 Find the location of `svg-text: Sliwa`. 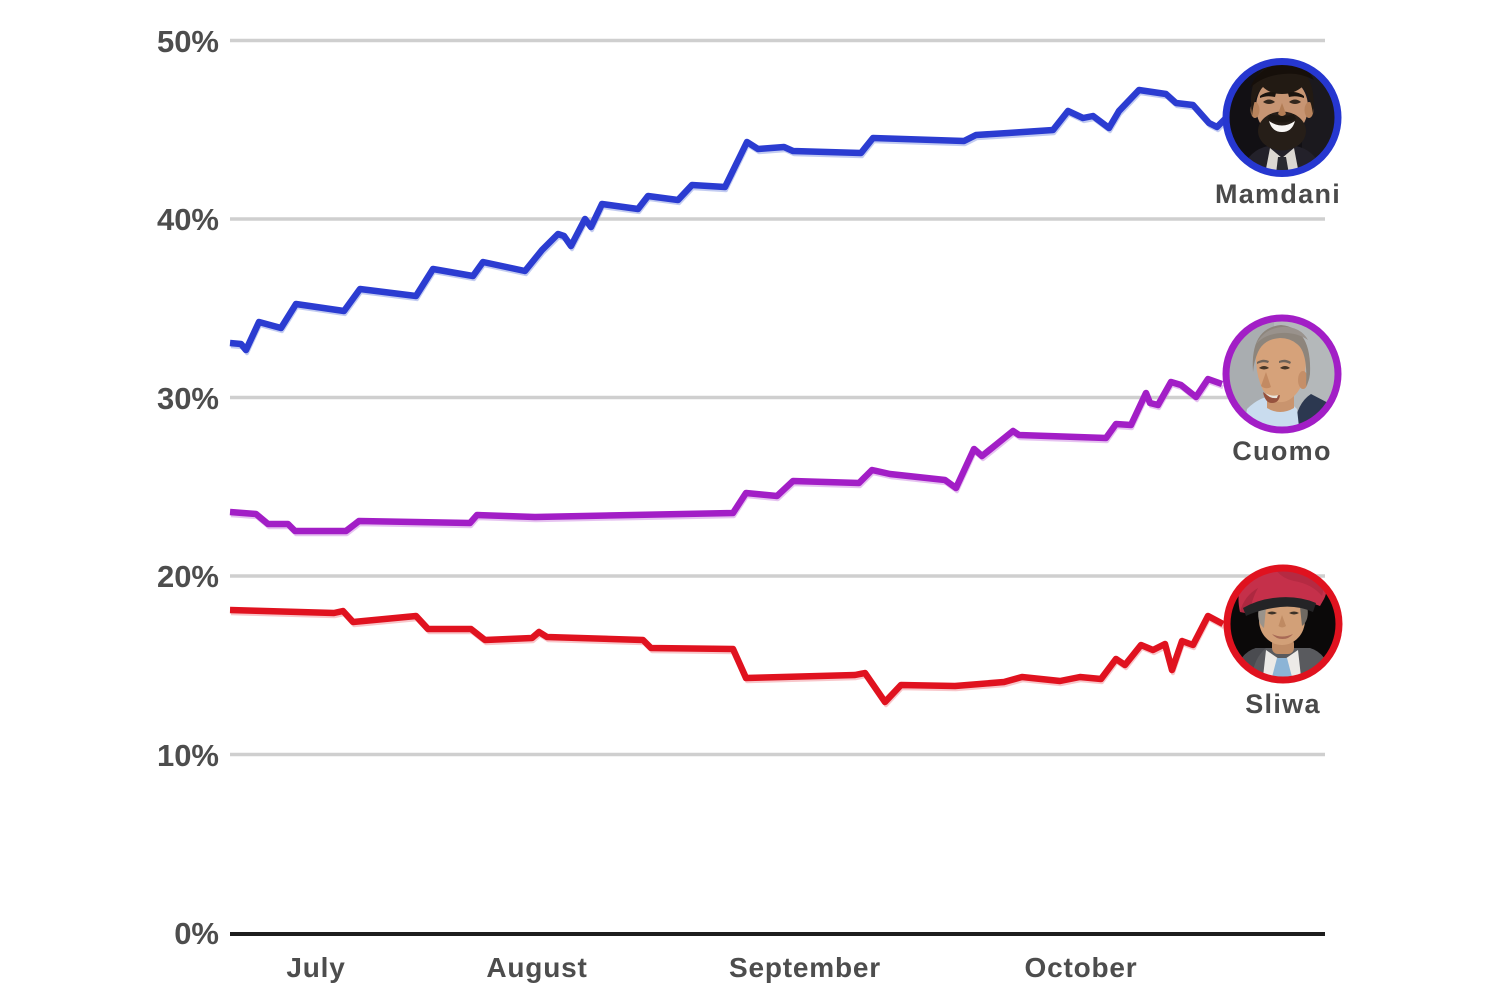

svg-text: Sliwa is located at coordinates (1283, 704).